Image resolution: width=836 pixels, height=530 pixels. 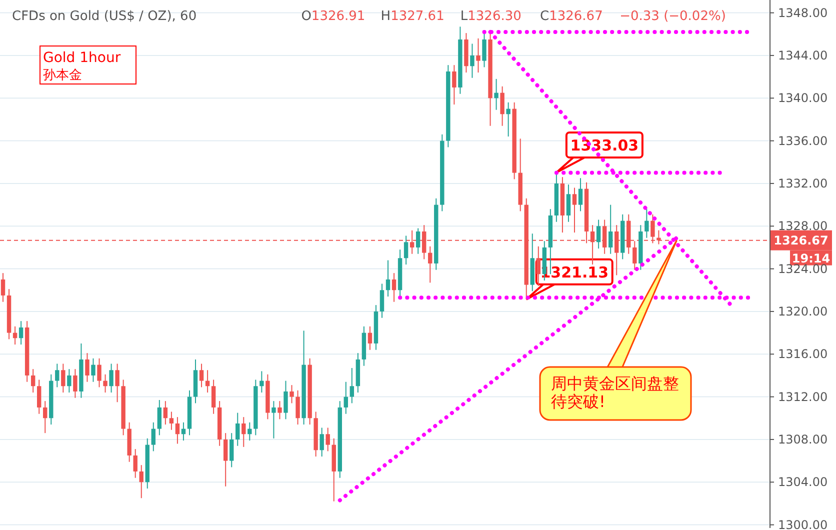 I want to click on y-tick-label: 1316.00, so click(x=803, y=354).